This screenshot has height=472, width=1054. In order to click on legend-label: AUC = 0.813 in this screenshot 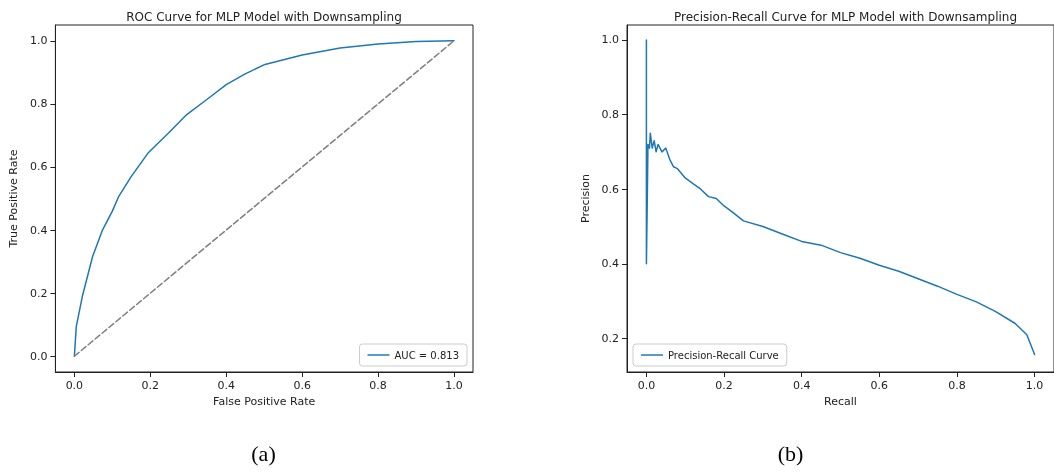, I will do `click(427, 355)`.